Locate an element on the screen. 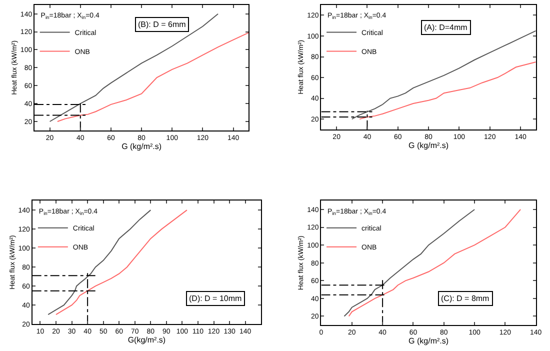  annotation: (D): D = 10mm is located at coordinates (215, 298).